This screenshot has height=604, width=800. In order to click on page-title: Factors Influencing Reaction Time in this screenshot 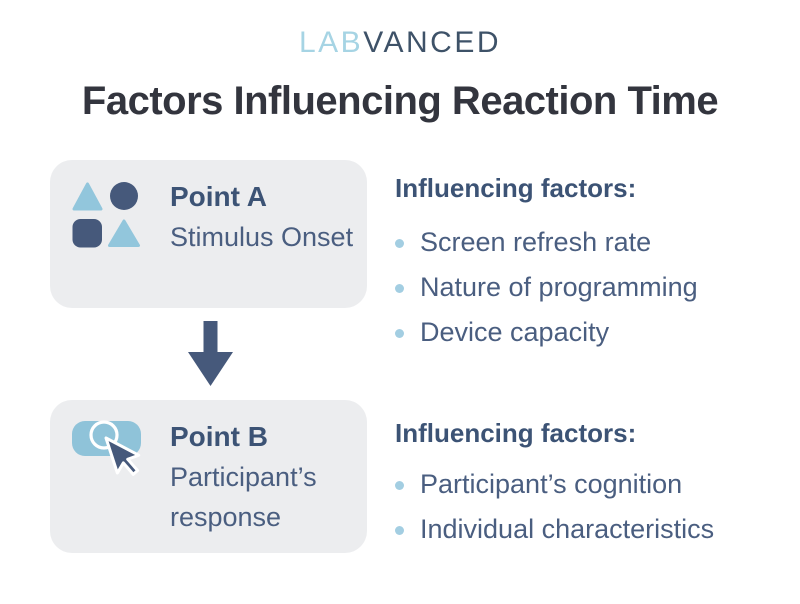, I will do `click(400, 101)`.